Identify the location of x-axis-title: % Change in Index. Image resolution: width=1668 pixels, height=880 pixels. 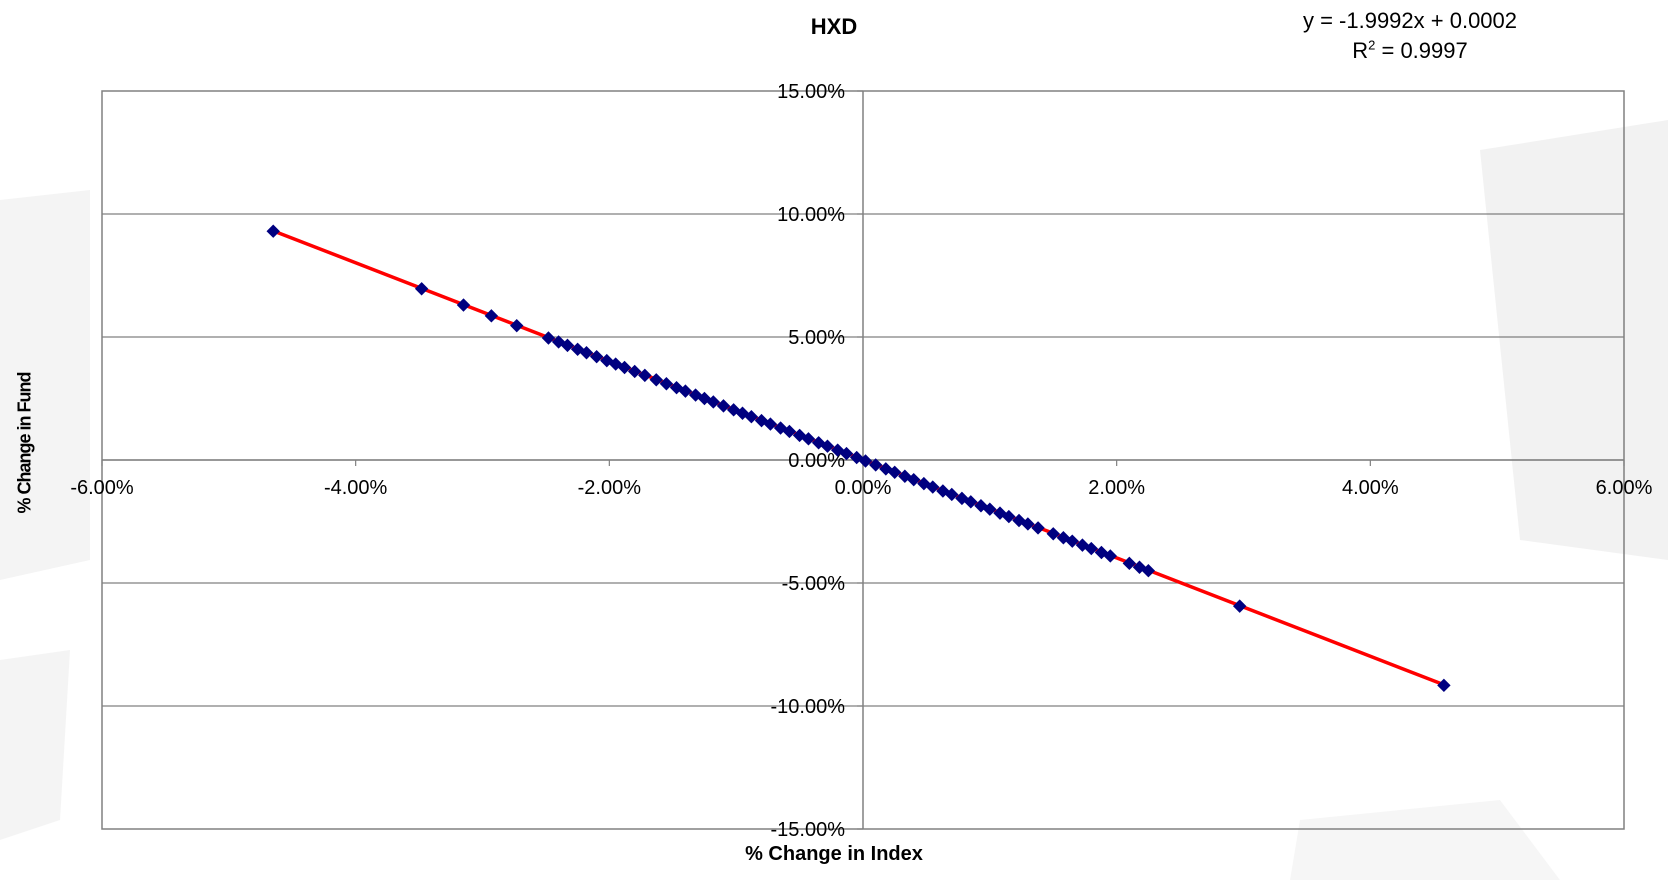
(834, 854).